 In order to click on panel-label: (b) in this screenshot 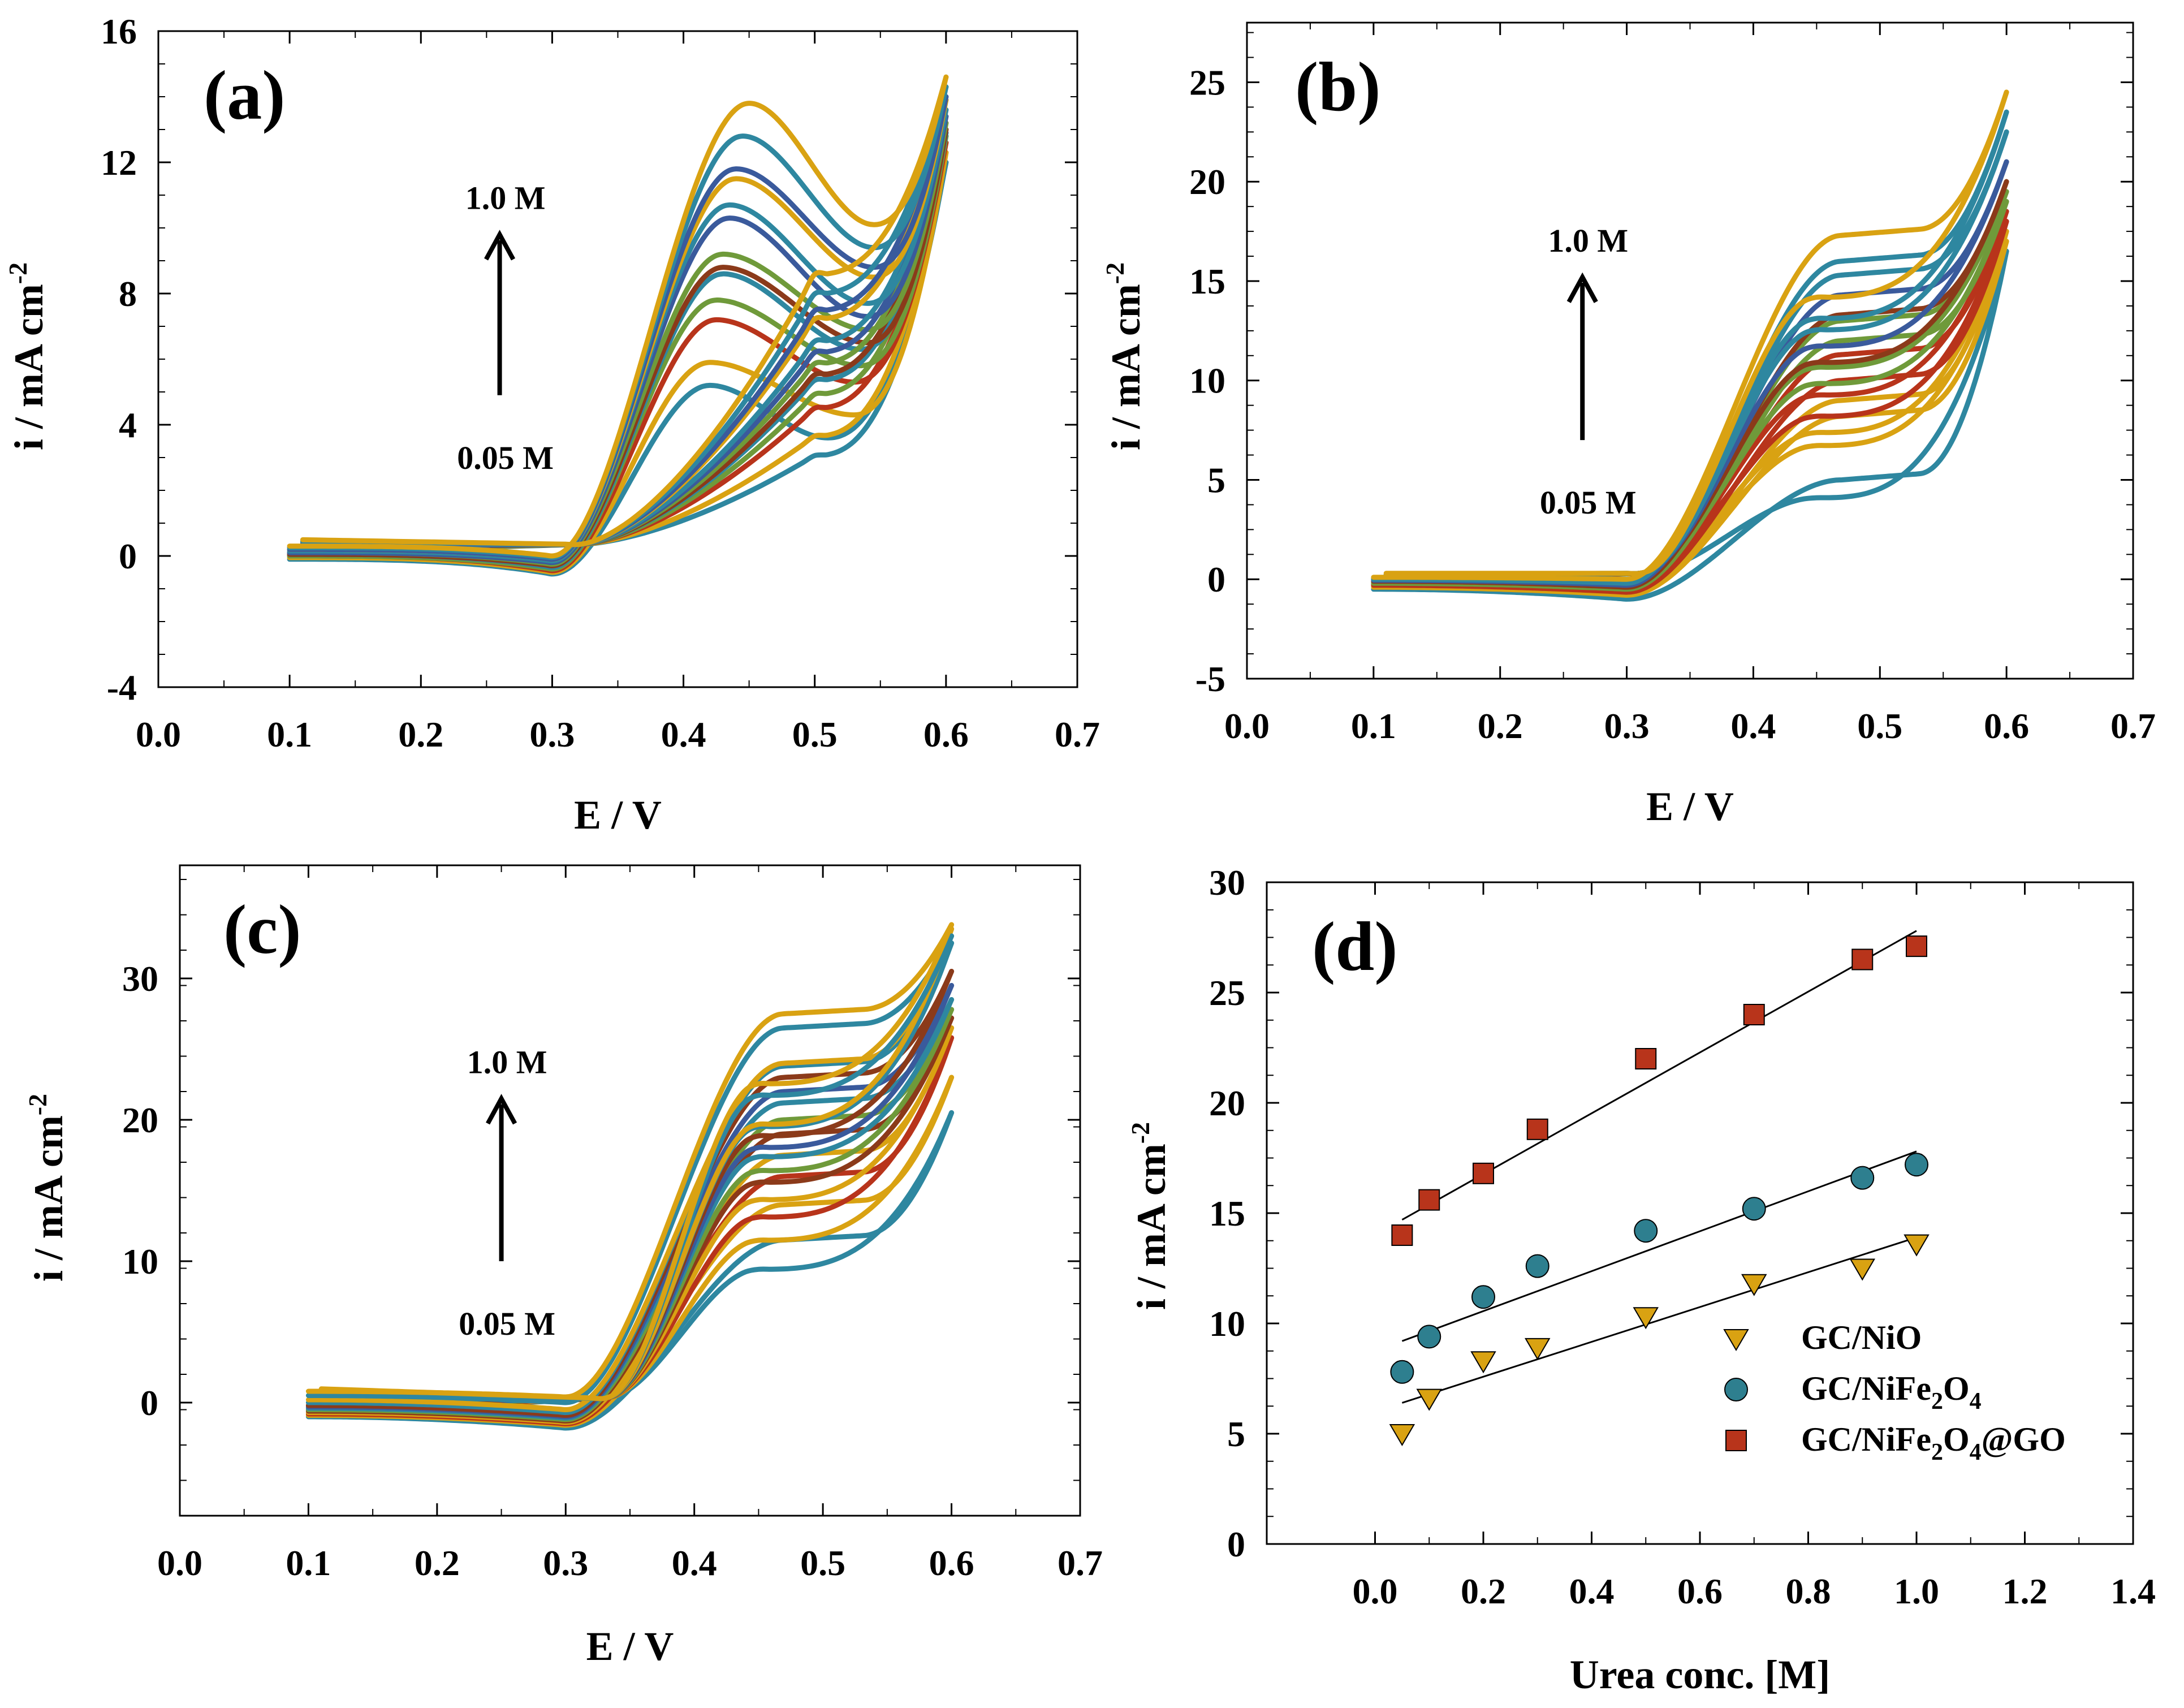, I will do `click(1338, 87)`.